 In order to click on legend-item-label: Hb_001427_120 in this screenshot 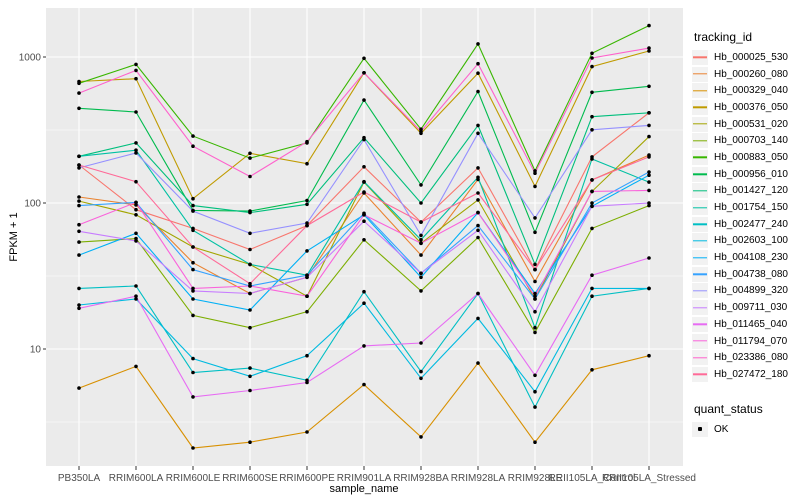, I will do `click(751, 191)`.